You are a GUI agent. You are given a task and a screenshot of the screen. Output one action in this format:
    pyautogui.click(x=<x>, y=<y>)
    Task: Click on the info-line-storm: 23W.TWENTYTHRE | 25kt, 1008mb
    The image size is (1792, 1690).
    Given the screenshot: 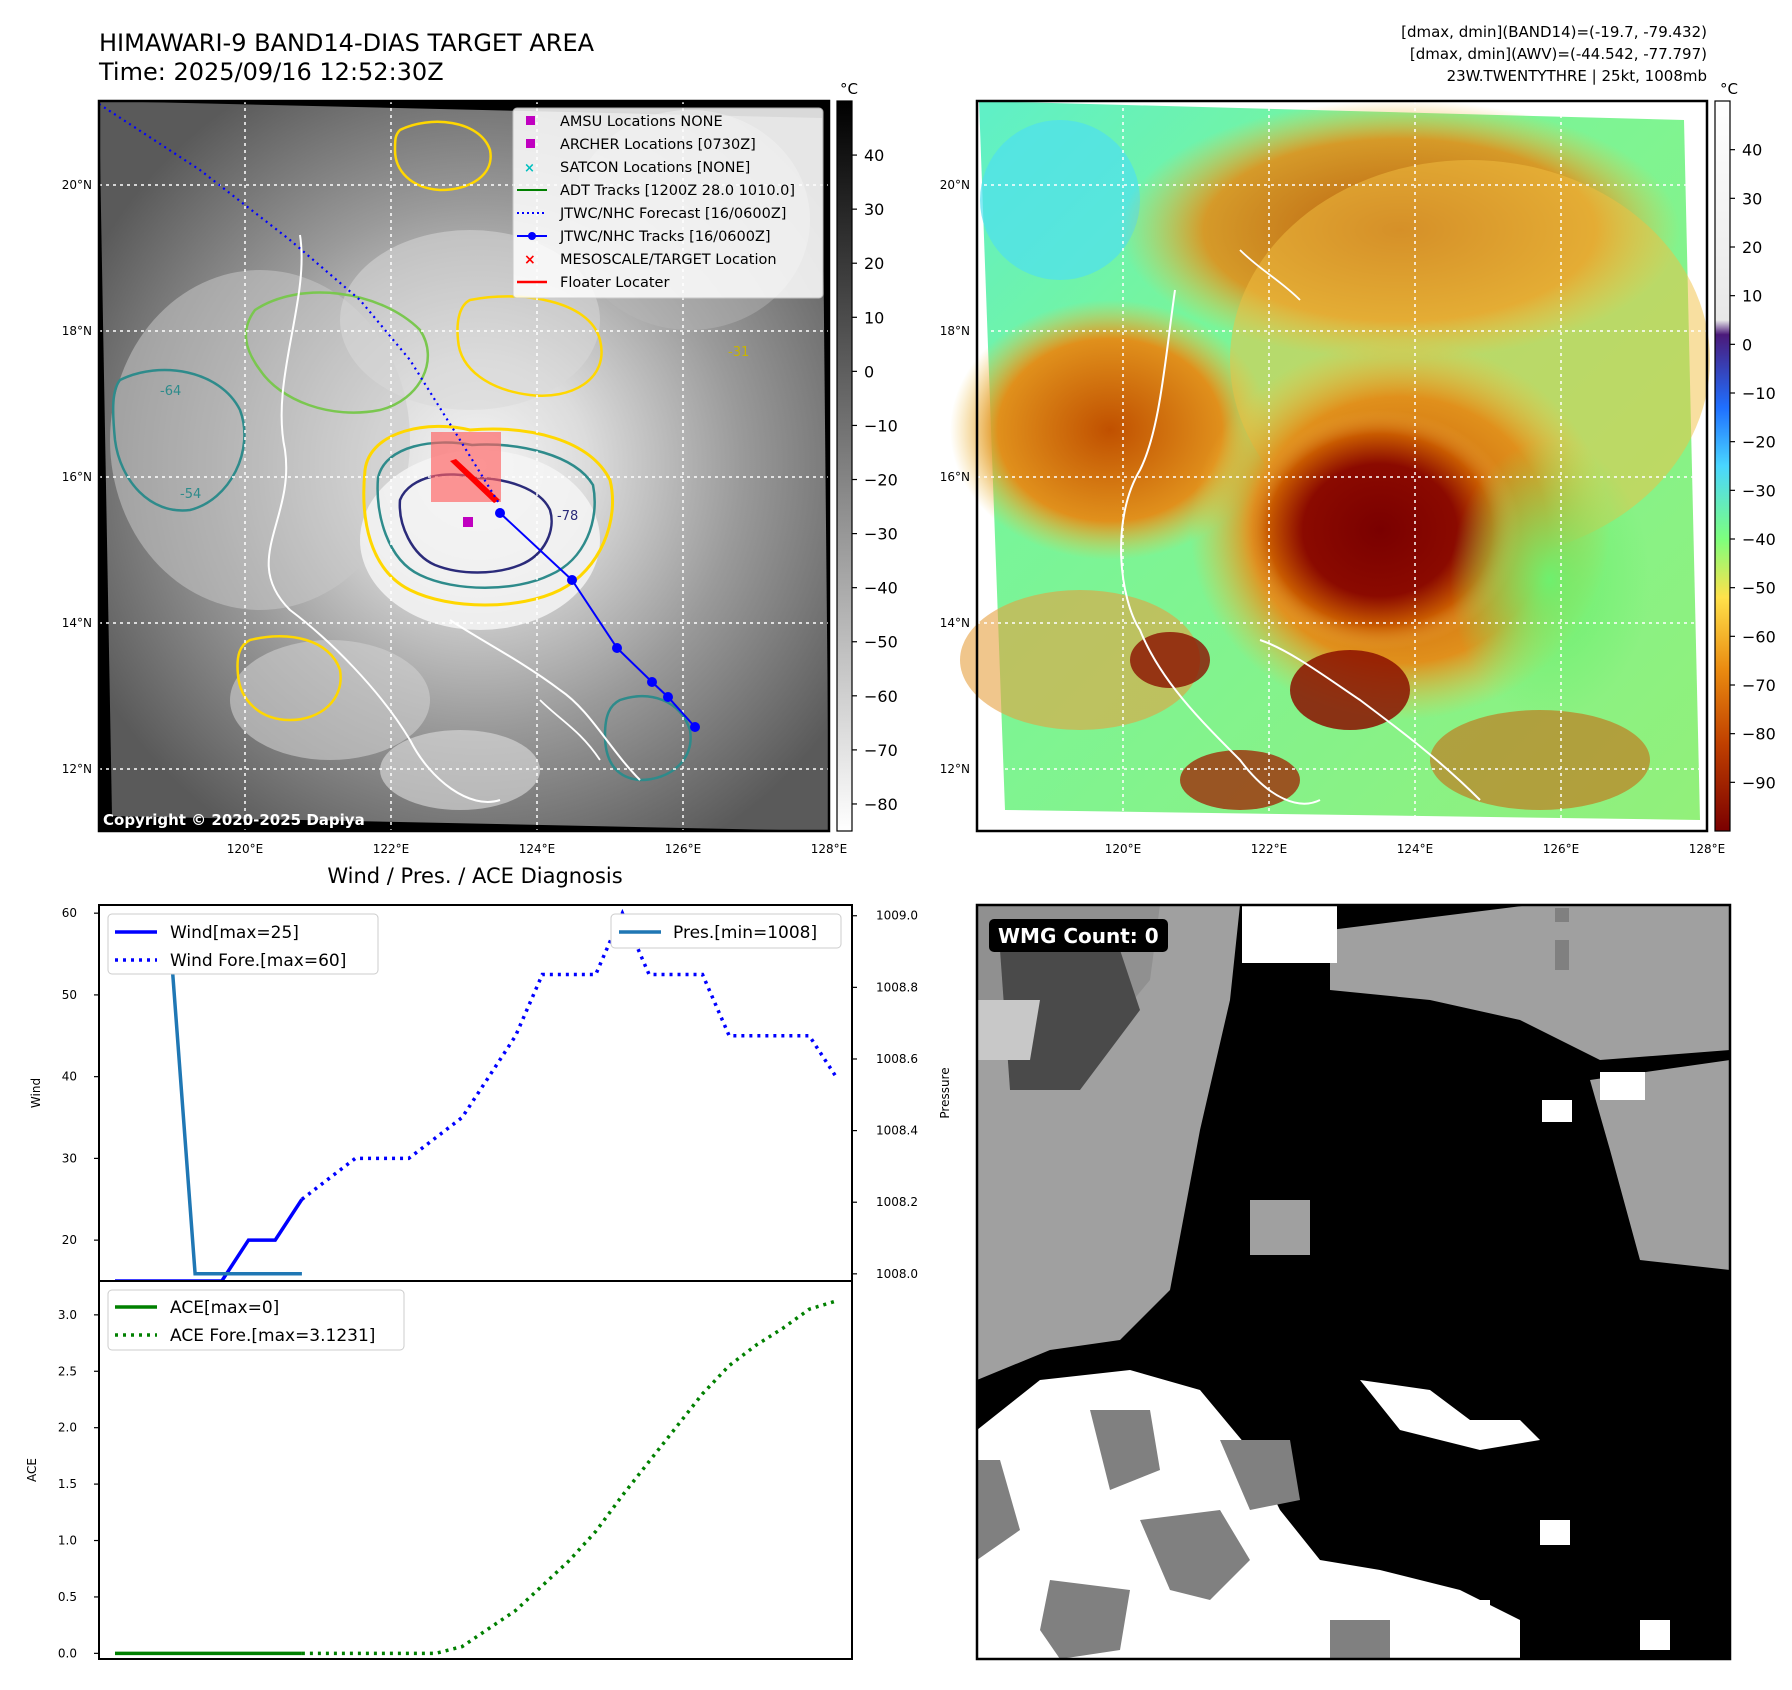 What is the action you would take?
    pyautogui.click(x=1577, y=76)
    